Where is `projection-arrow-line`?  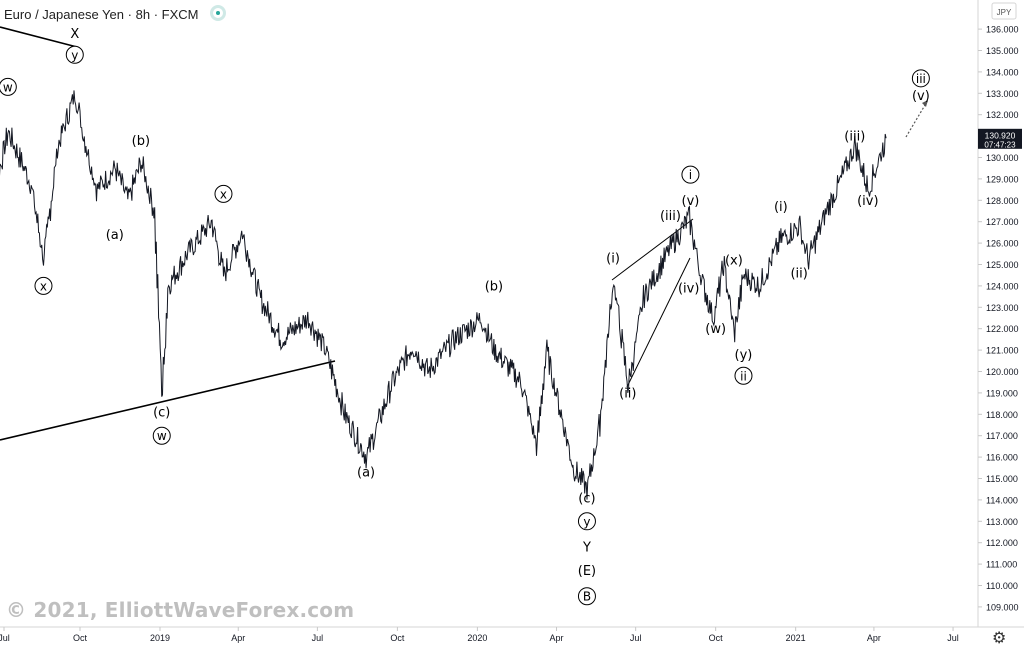
projection-arrow-line is located at coordinates (917, 118).